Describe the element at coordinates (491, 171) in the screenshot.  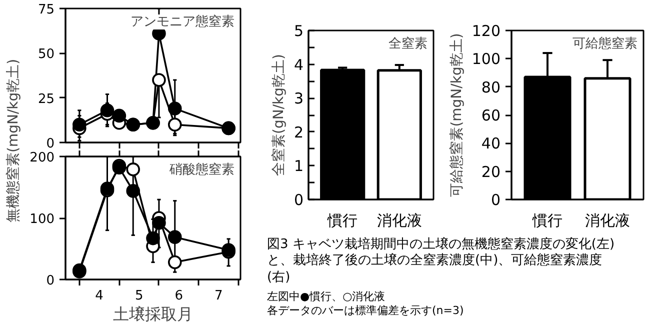
I see `y-tick-label: 20` at that location.